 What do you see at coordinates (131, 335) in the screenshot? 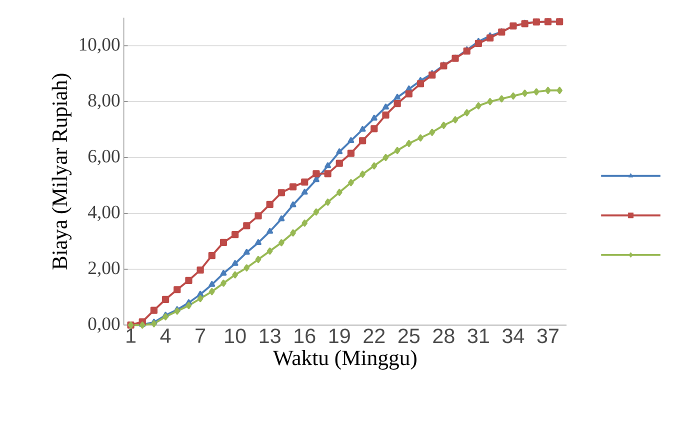
I see `x-tick-label: 1` at bounding box center [131, 335].